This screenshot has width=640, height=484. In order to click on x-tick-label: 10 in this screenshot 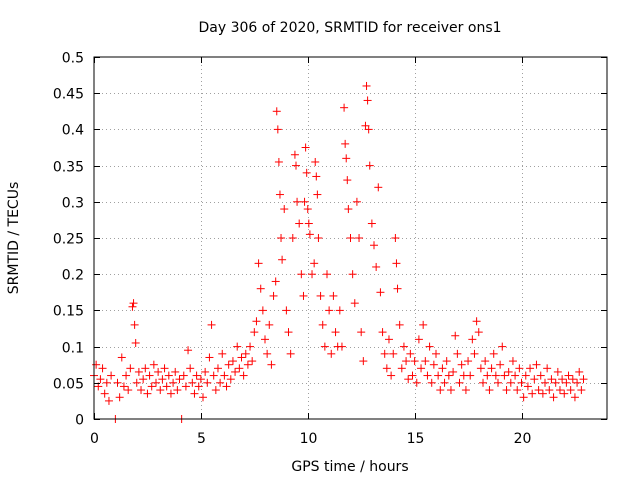, I will do `click(309, 439)`.